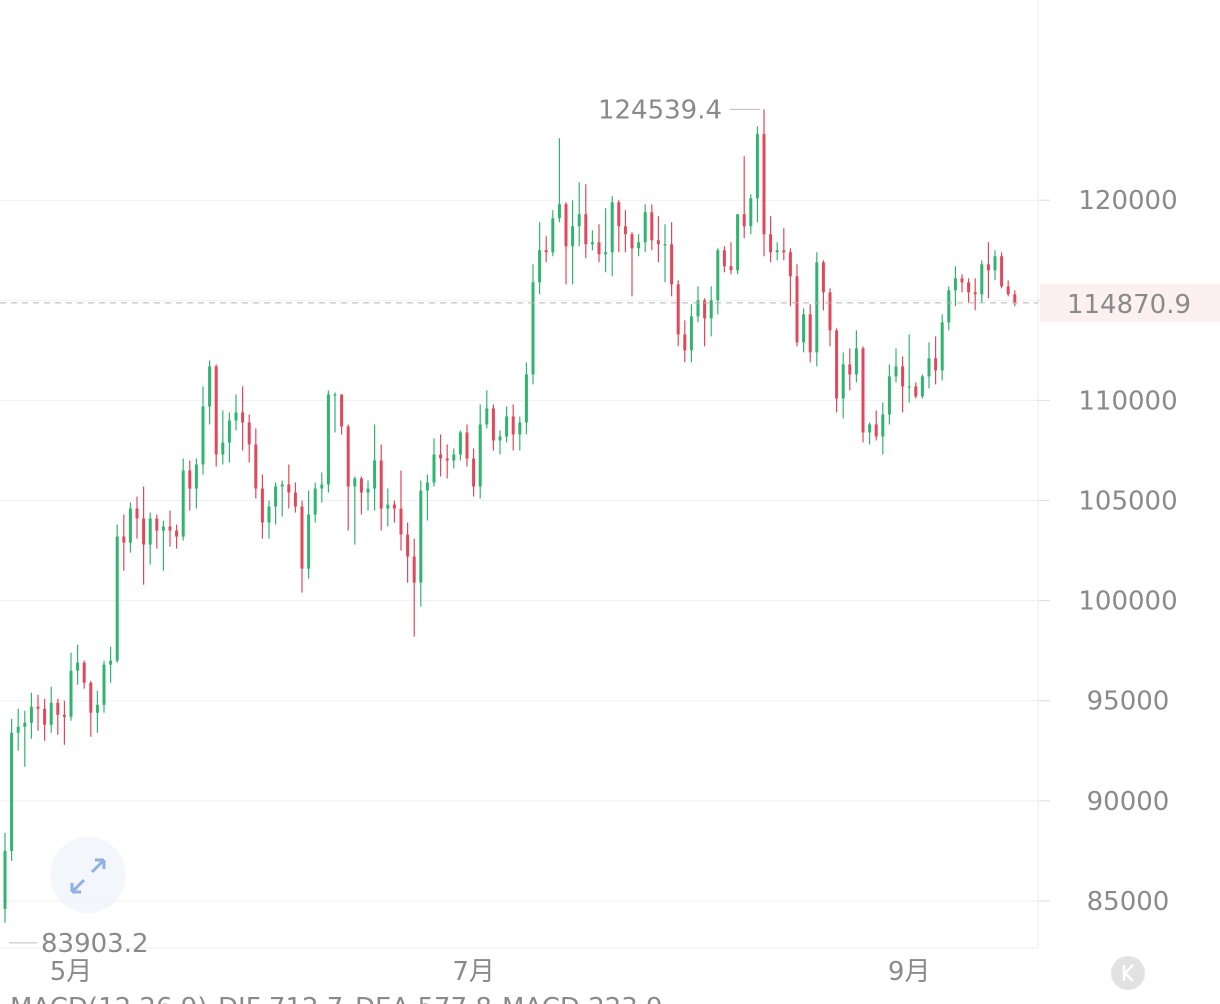 This screenshot has width=1220, height=1004. What do you see at coordinates (108, 998) in the screenshot?
I see `indicator-legend: MACD(12,26,9)` at bounding box center [108, 998].